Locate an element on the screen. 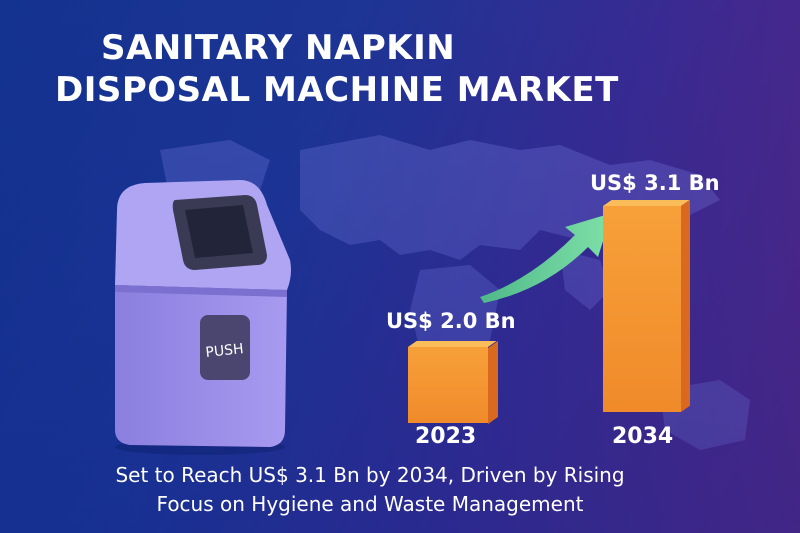 This screenshot has height=533, width=800. disposal-bin-illustration: PUSH is located at coordinates (203, 317).